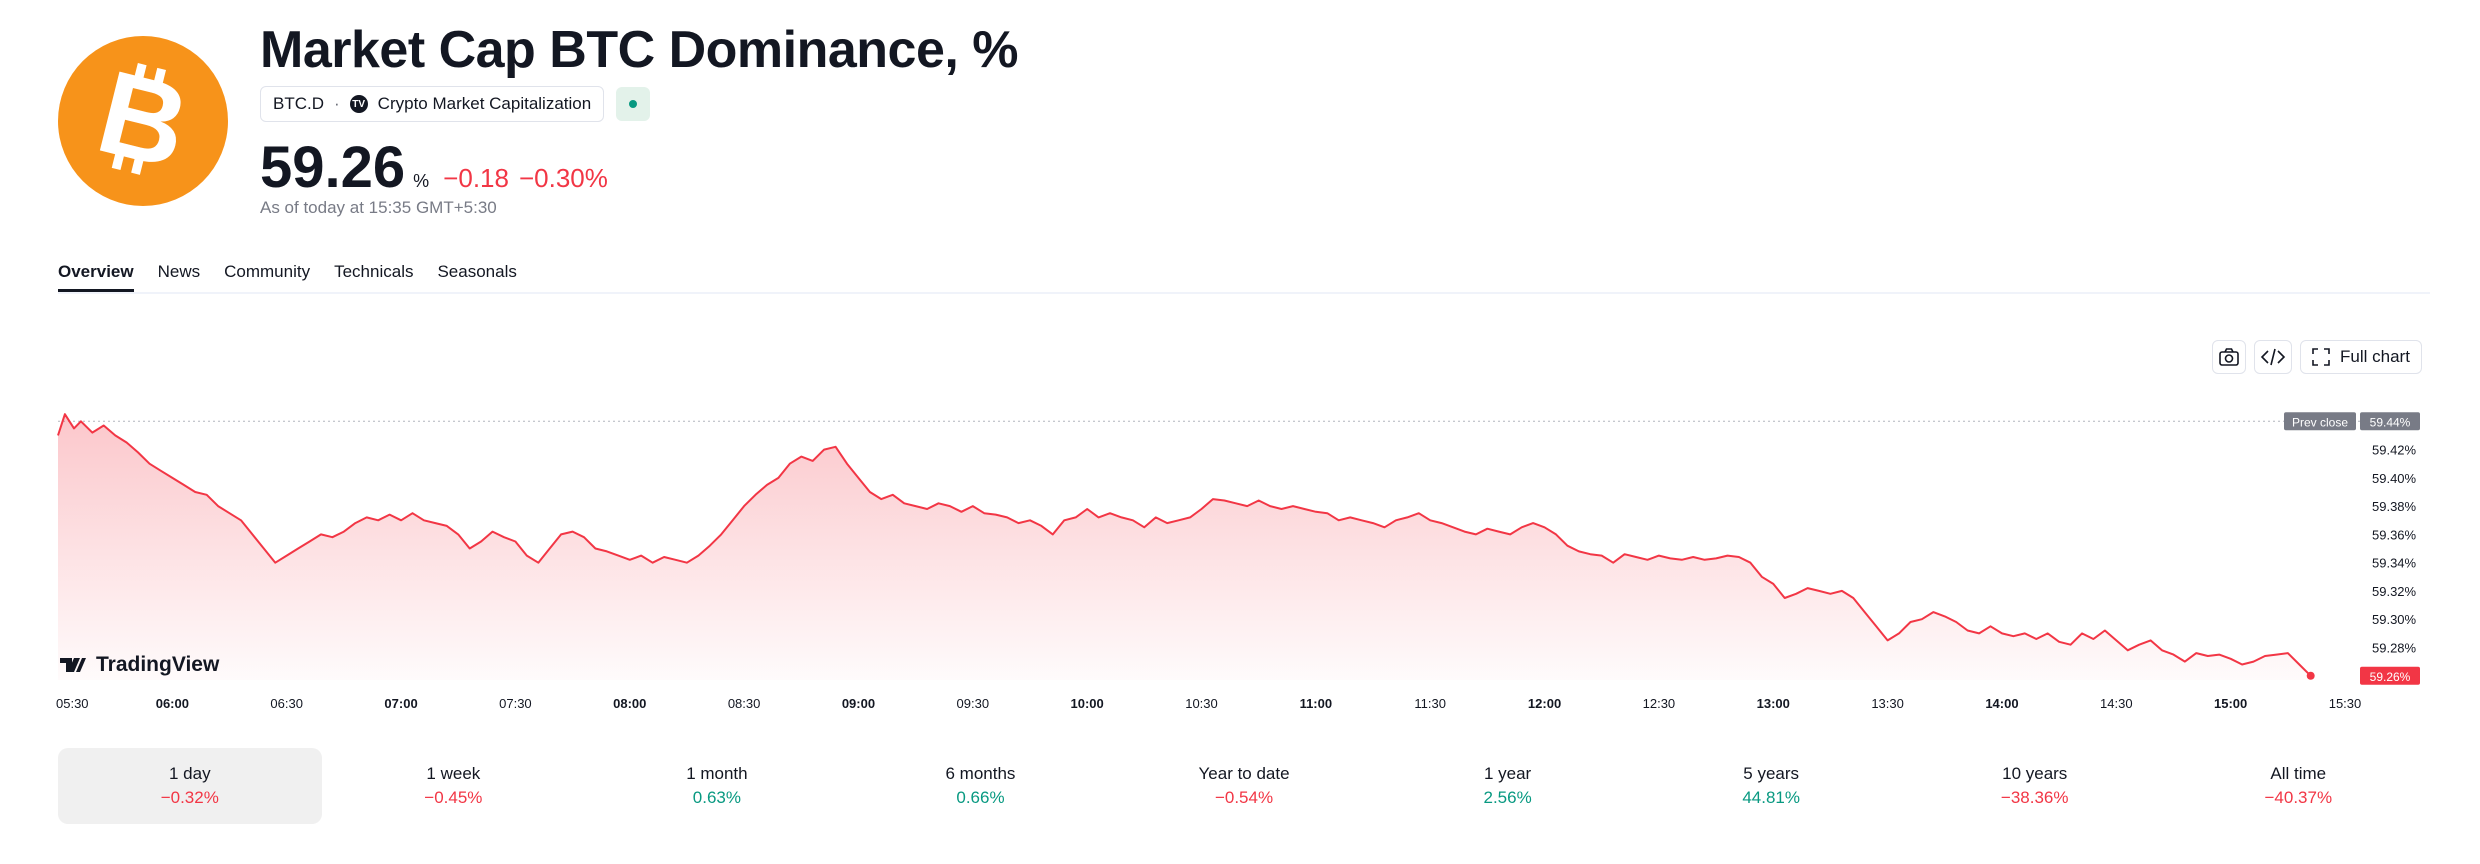  Describe the element at coordinates (716, 797) in the screenshot. I see `period-value: 0.63%` at that location.